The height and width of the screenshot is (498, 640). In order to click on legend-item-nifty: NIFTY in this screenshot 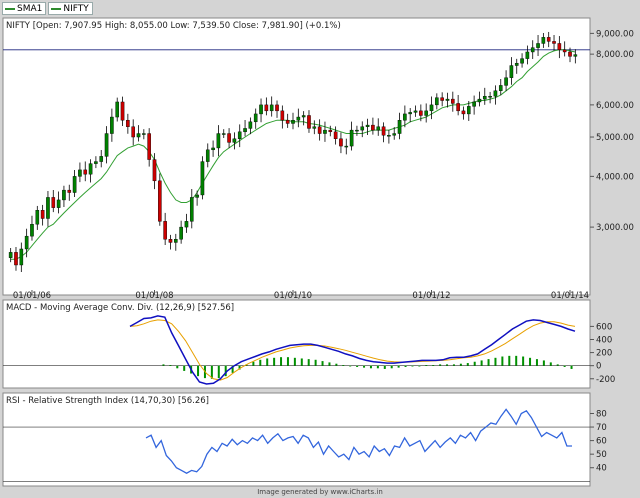, I will do `click(70, 8)`.